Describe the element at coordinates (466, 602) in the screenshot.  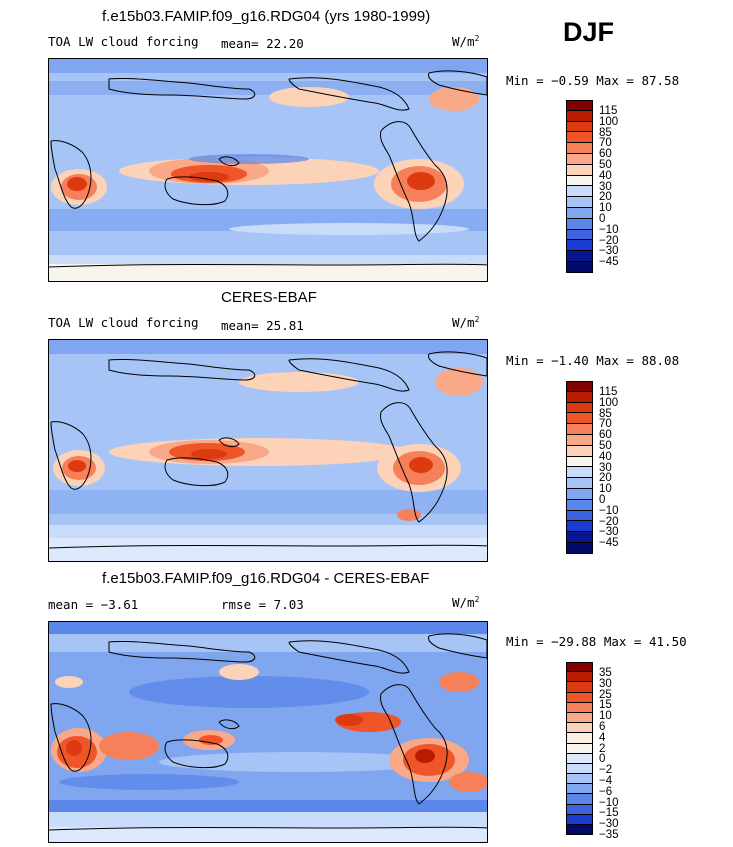
I see `panel3-units-label: W/m2` at that location.